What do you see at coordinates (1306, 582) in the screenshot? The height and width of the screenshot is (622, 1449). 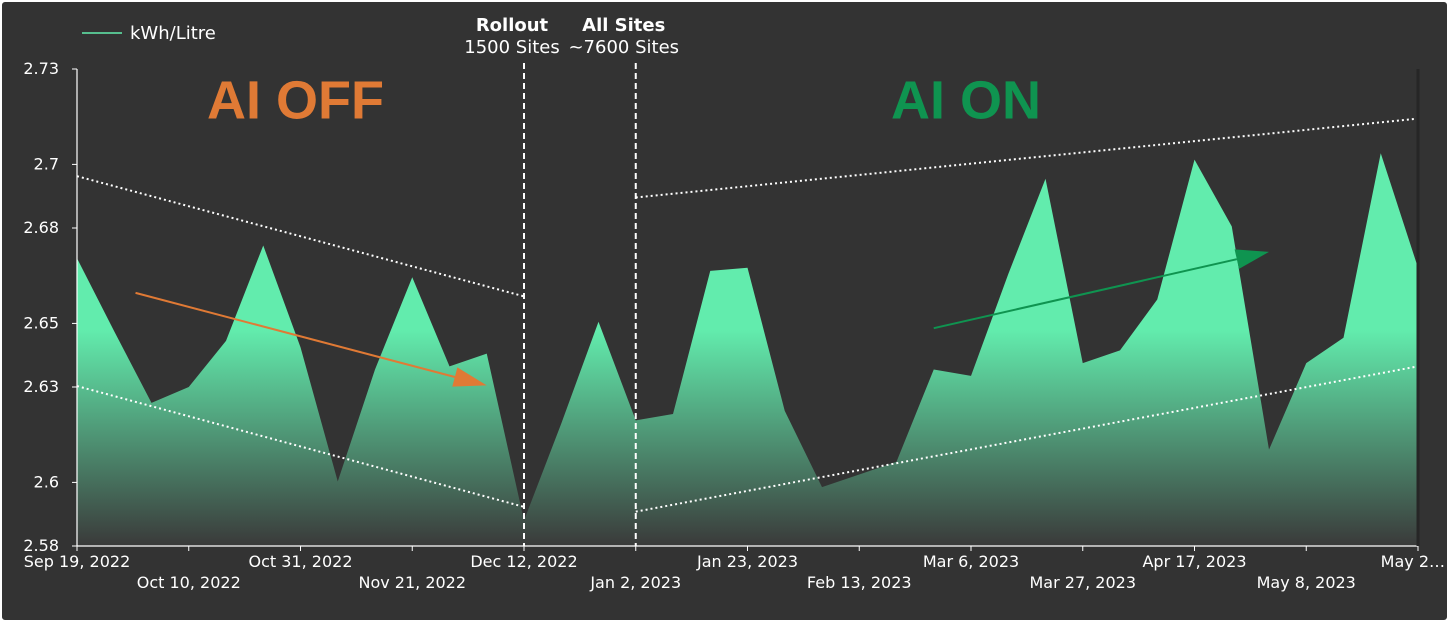 I see `x-tick-label: May 8, 2023` at bounding box center [1306, 582].